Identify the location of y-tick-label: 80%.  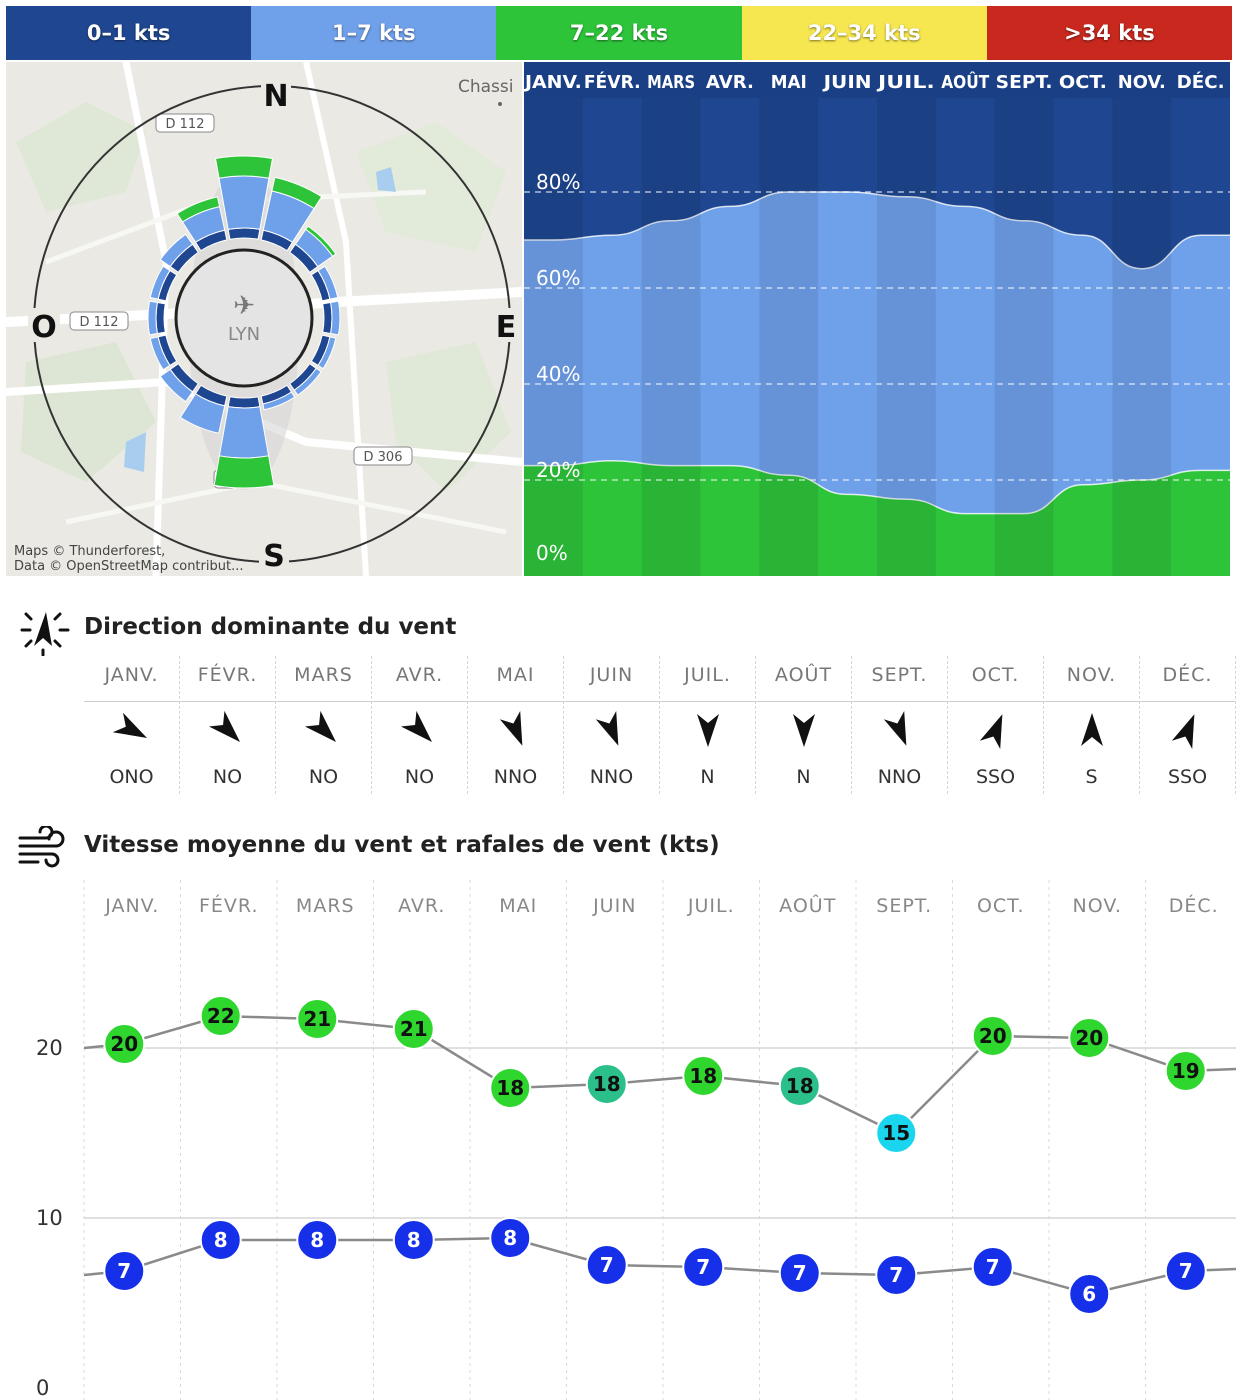
(558, 182).